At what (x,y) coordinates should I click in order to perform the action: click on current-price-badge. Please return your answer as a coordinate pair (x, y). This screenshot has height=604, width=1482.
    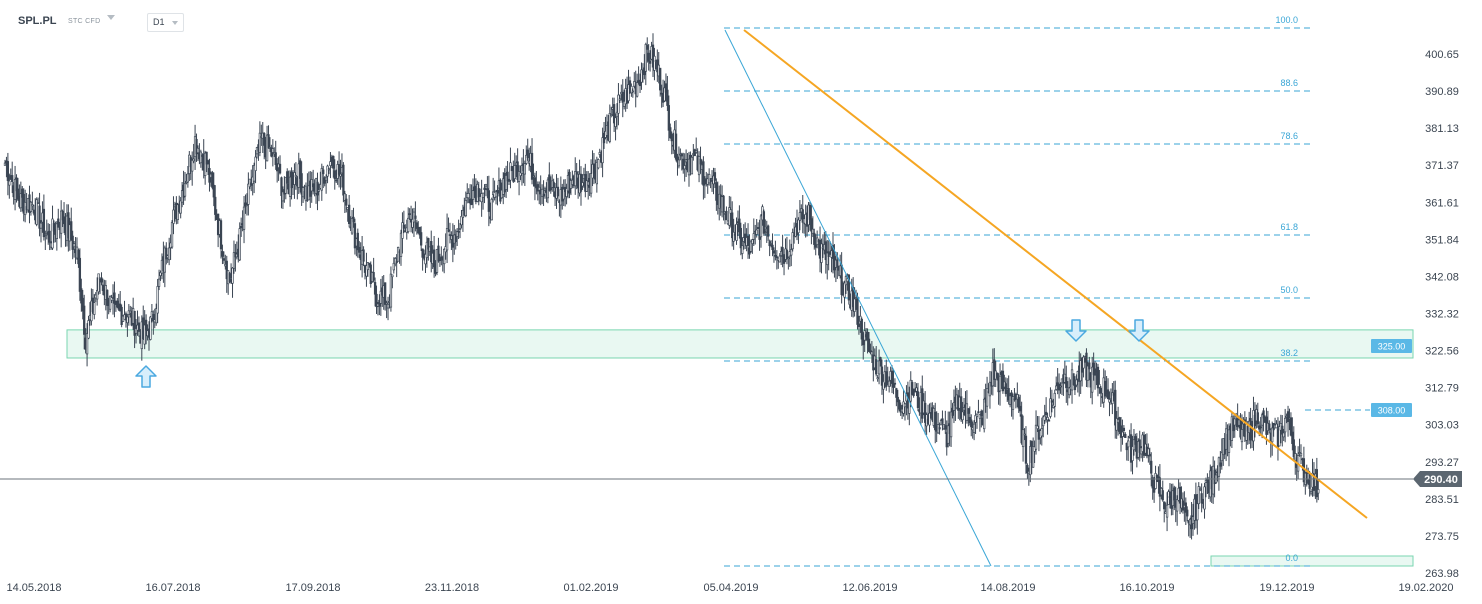
    Looking at the image, I should click on (1437, 479).